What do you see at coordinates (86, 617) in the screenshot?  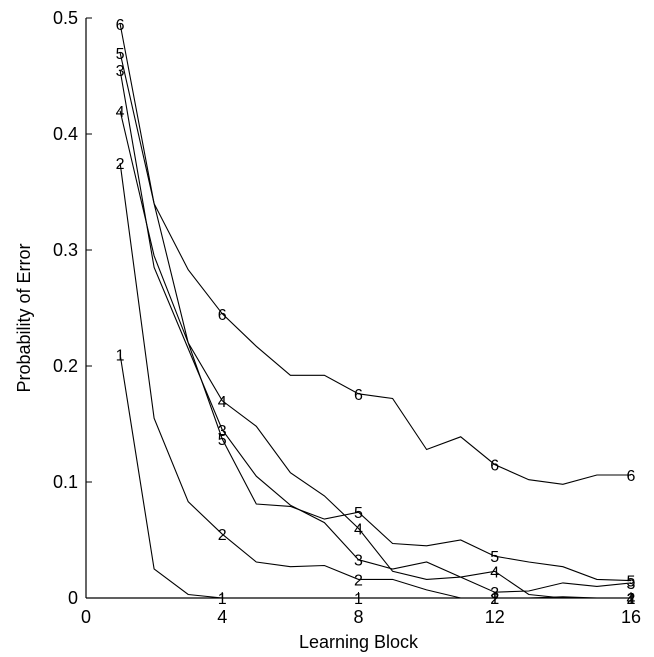 I see `x-tick-label: 0` at bounding box center [86, 617].